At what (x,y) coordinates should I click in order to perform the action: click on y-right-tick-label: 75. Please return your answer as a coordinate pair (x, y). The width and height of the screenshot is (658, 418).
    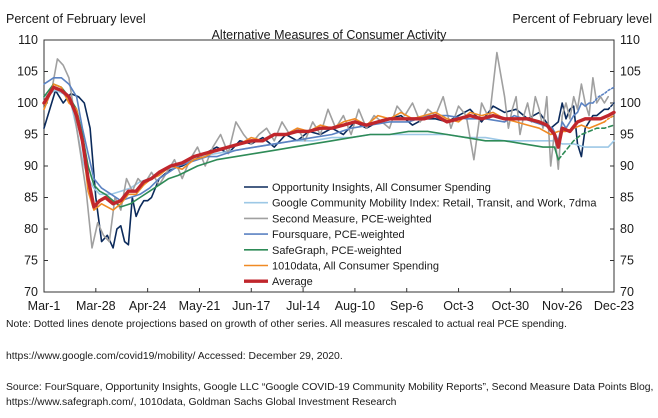
    Looking at the image, I should click on (627, 261).